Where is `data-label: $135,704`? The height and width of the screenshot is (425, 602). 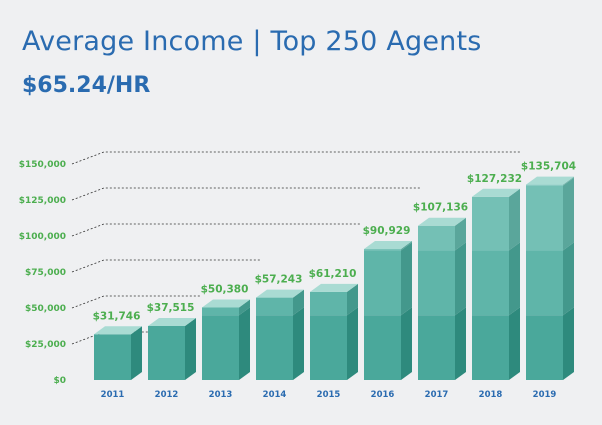
data-label: $135,704 is located at coordinates (548, 167).